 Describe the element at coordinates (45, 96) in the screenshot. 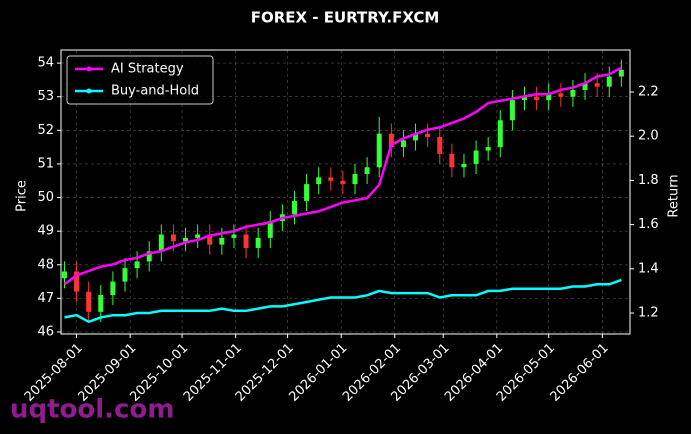

I see `y-tick-label: 53` at that location.